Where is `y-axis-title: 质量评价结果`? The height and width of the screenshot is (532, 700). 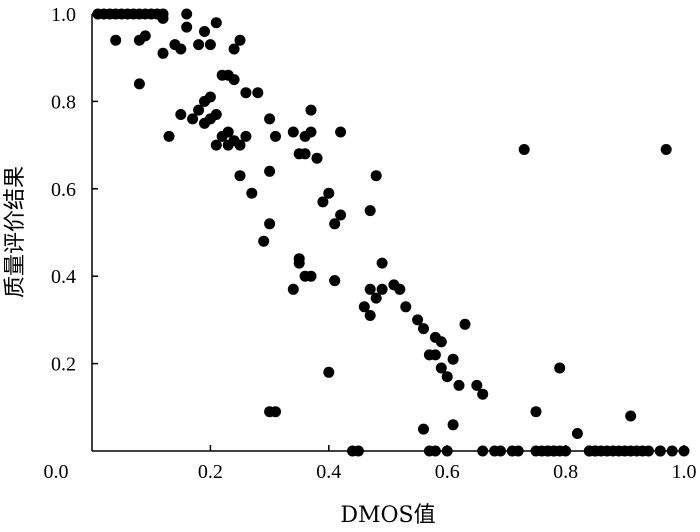
y-axis-title: 质量评价结果 is located at coordinates (15, 232).